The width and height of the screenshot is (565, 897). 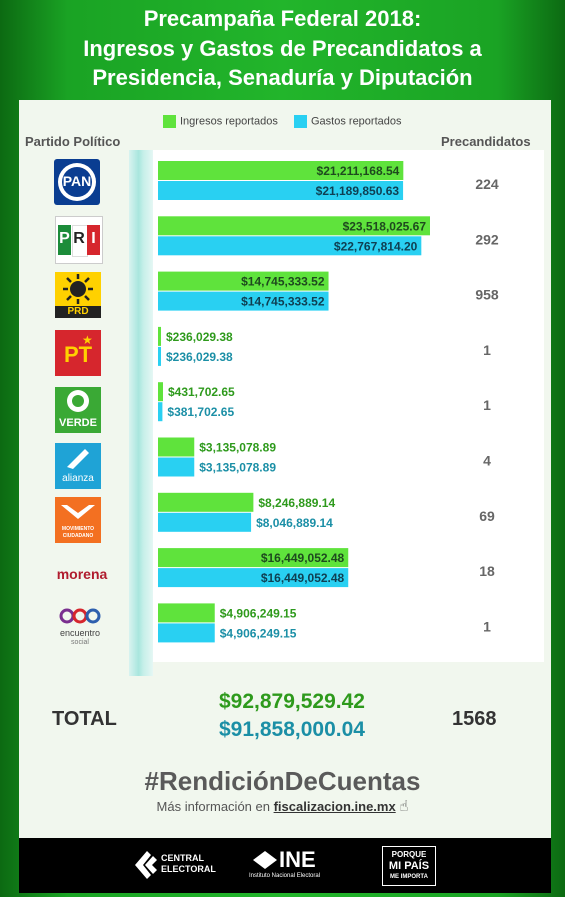 What do you see at coordinates (176, 447) in the screenshot?
I see `bar-ingresos-alianza` at bounding box center [176, 447].